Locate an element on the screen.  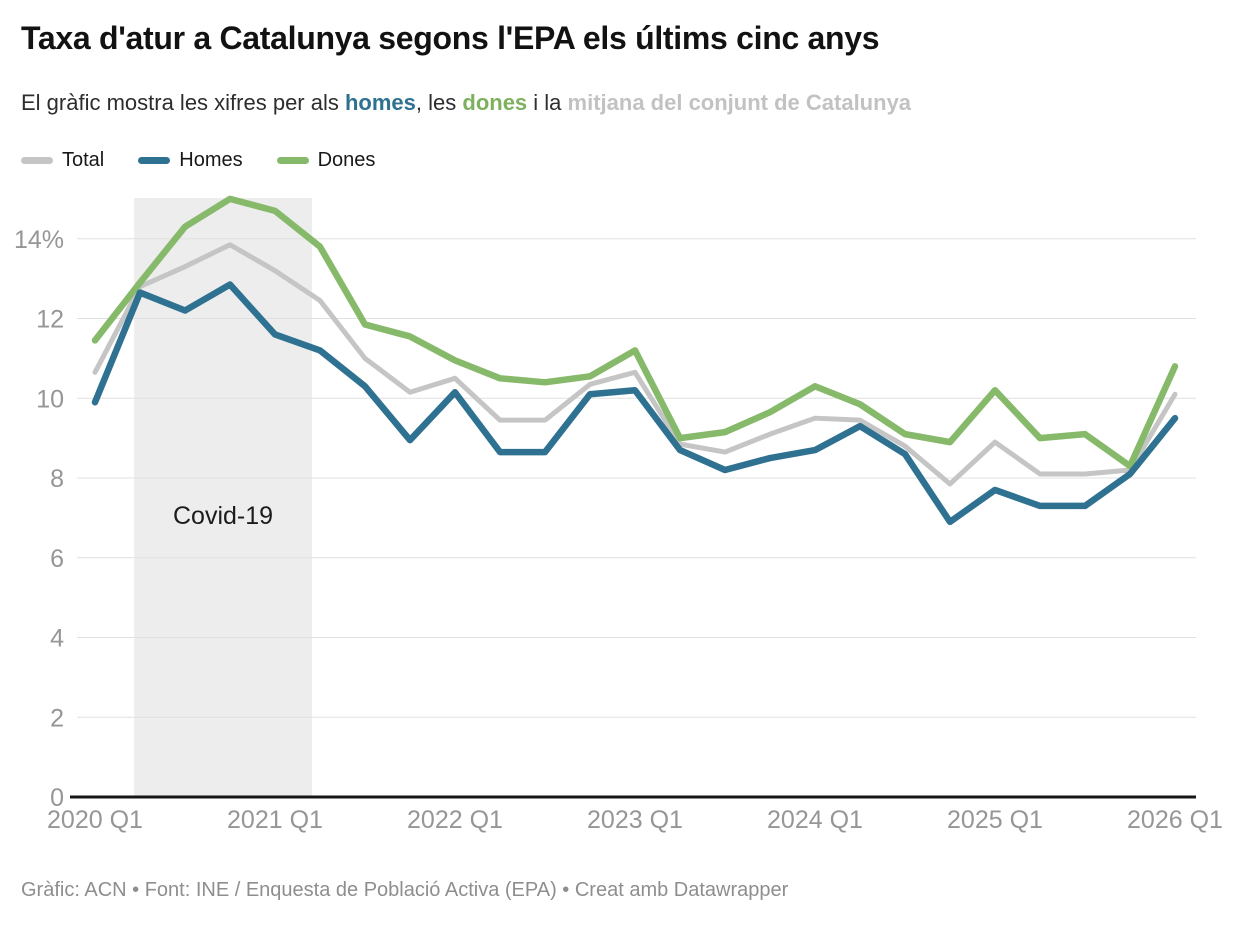
x-tick-label-2025-q1: 2025 Q1 is located at coordinates (995, 820).